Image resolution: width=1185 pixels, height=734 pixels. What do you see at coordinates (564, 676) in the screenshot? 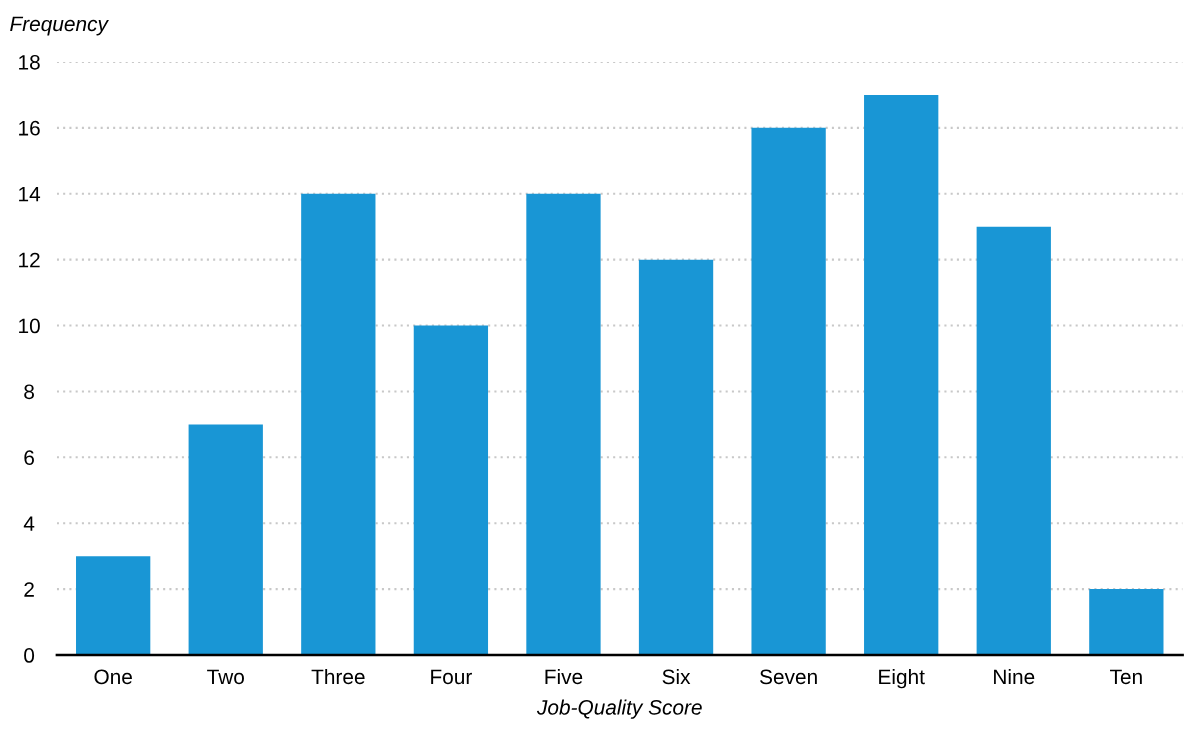
I see `x-tick-label: Five` at bounding box center [564, 676].